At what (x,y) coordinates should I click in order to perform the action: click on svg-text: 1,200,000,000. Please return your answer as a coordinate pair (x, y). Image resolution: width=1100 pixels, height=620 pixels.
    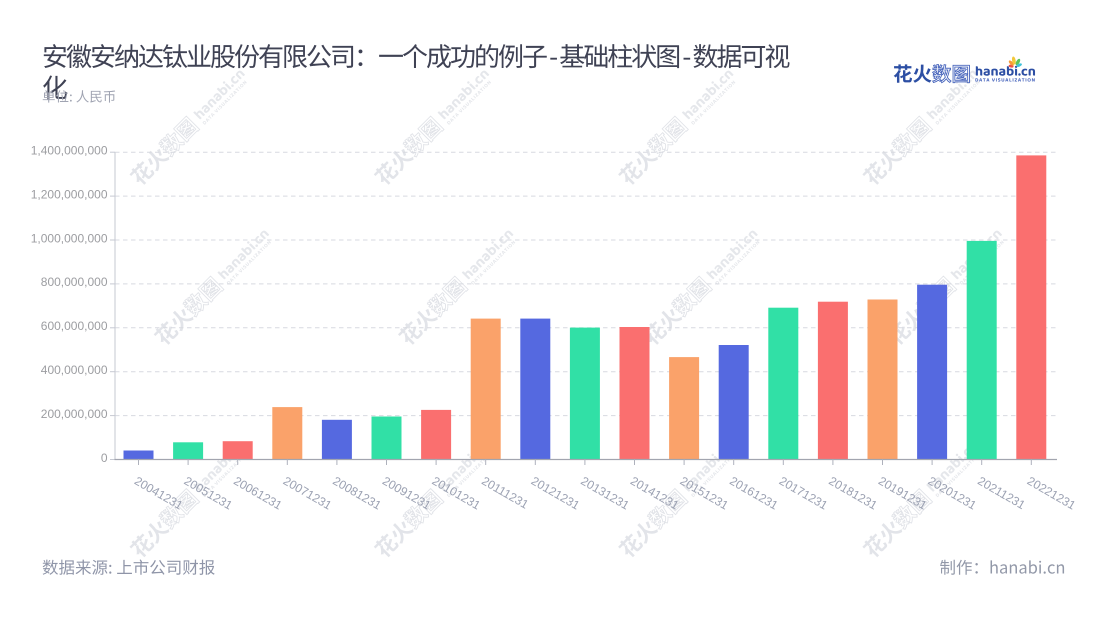
    Looking at the image, I should click on (69, 194).